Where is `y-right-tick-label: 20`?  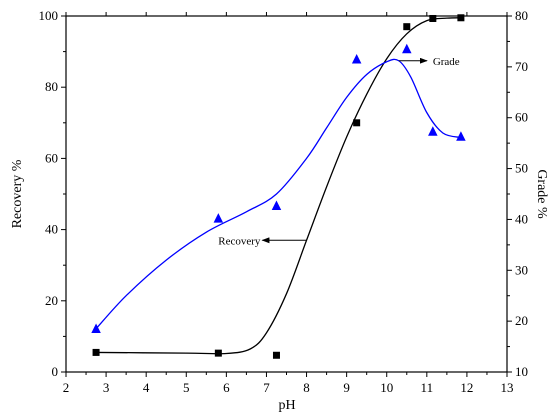 y-right-tick-label: 20 is located at coordinates (521, 320).